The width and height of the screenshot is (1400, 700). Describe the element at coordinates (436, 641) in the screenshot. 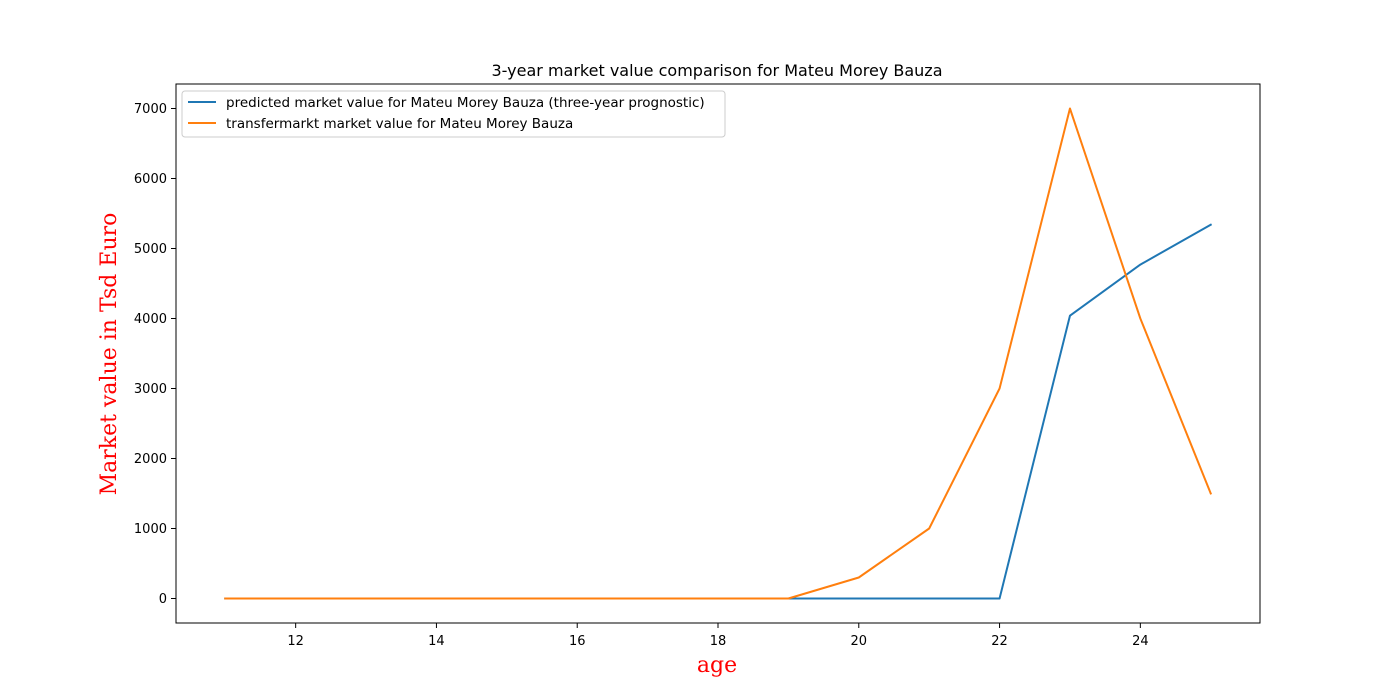

I see `x-tick-label: 14` at that location.